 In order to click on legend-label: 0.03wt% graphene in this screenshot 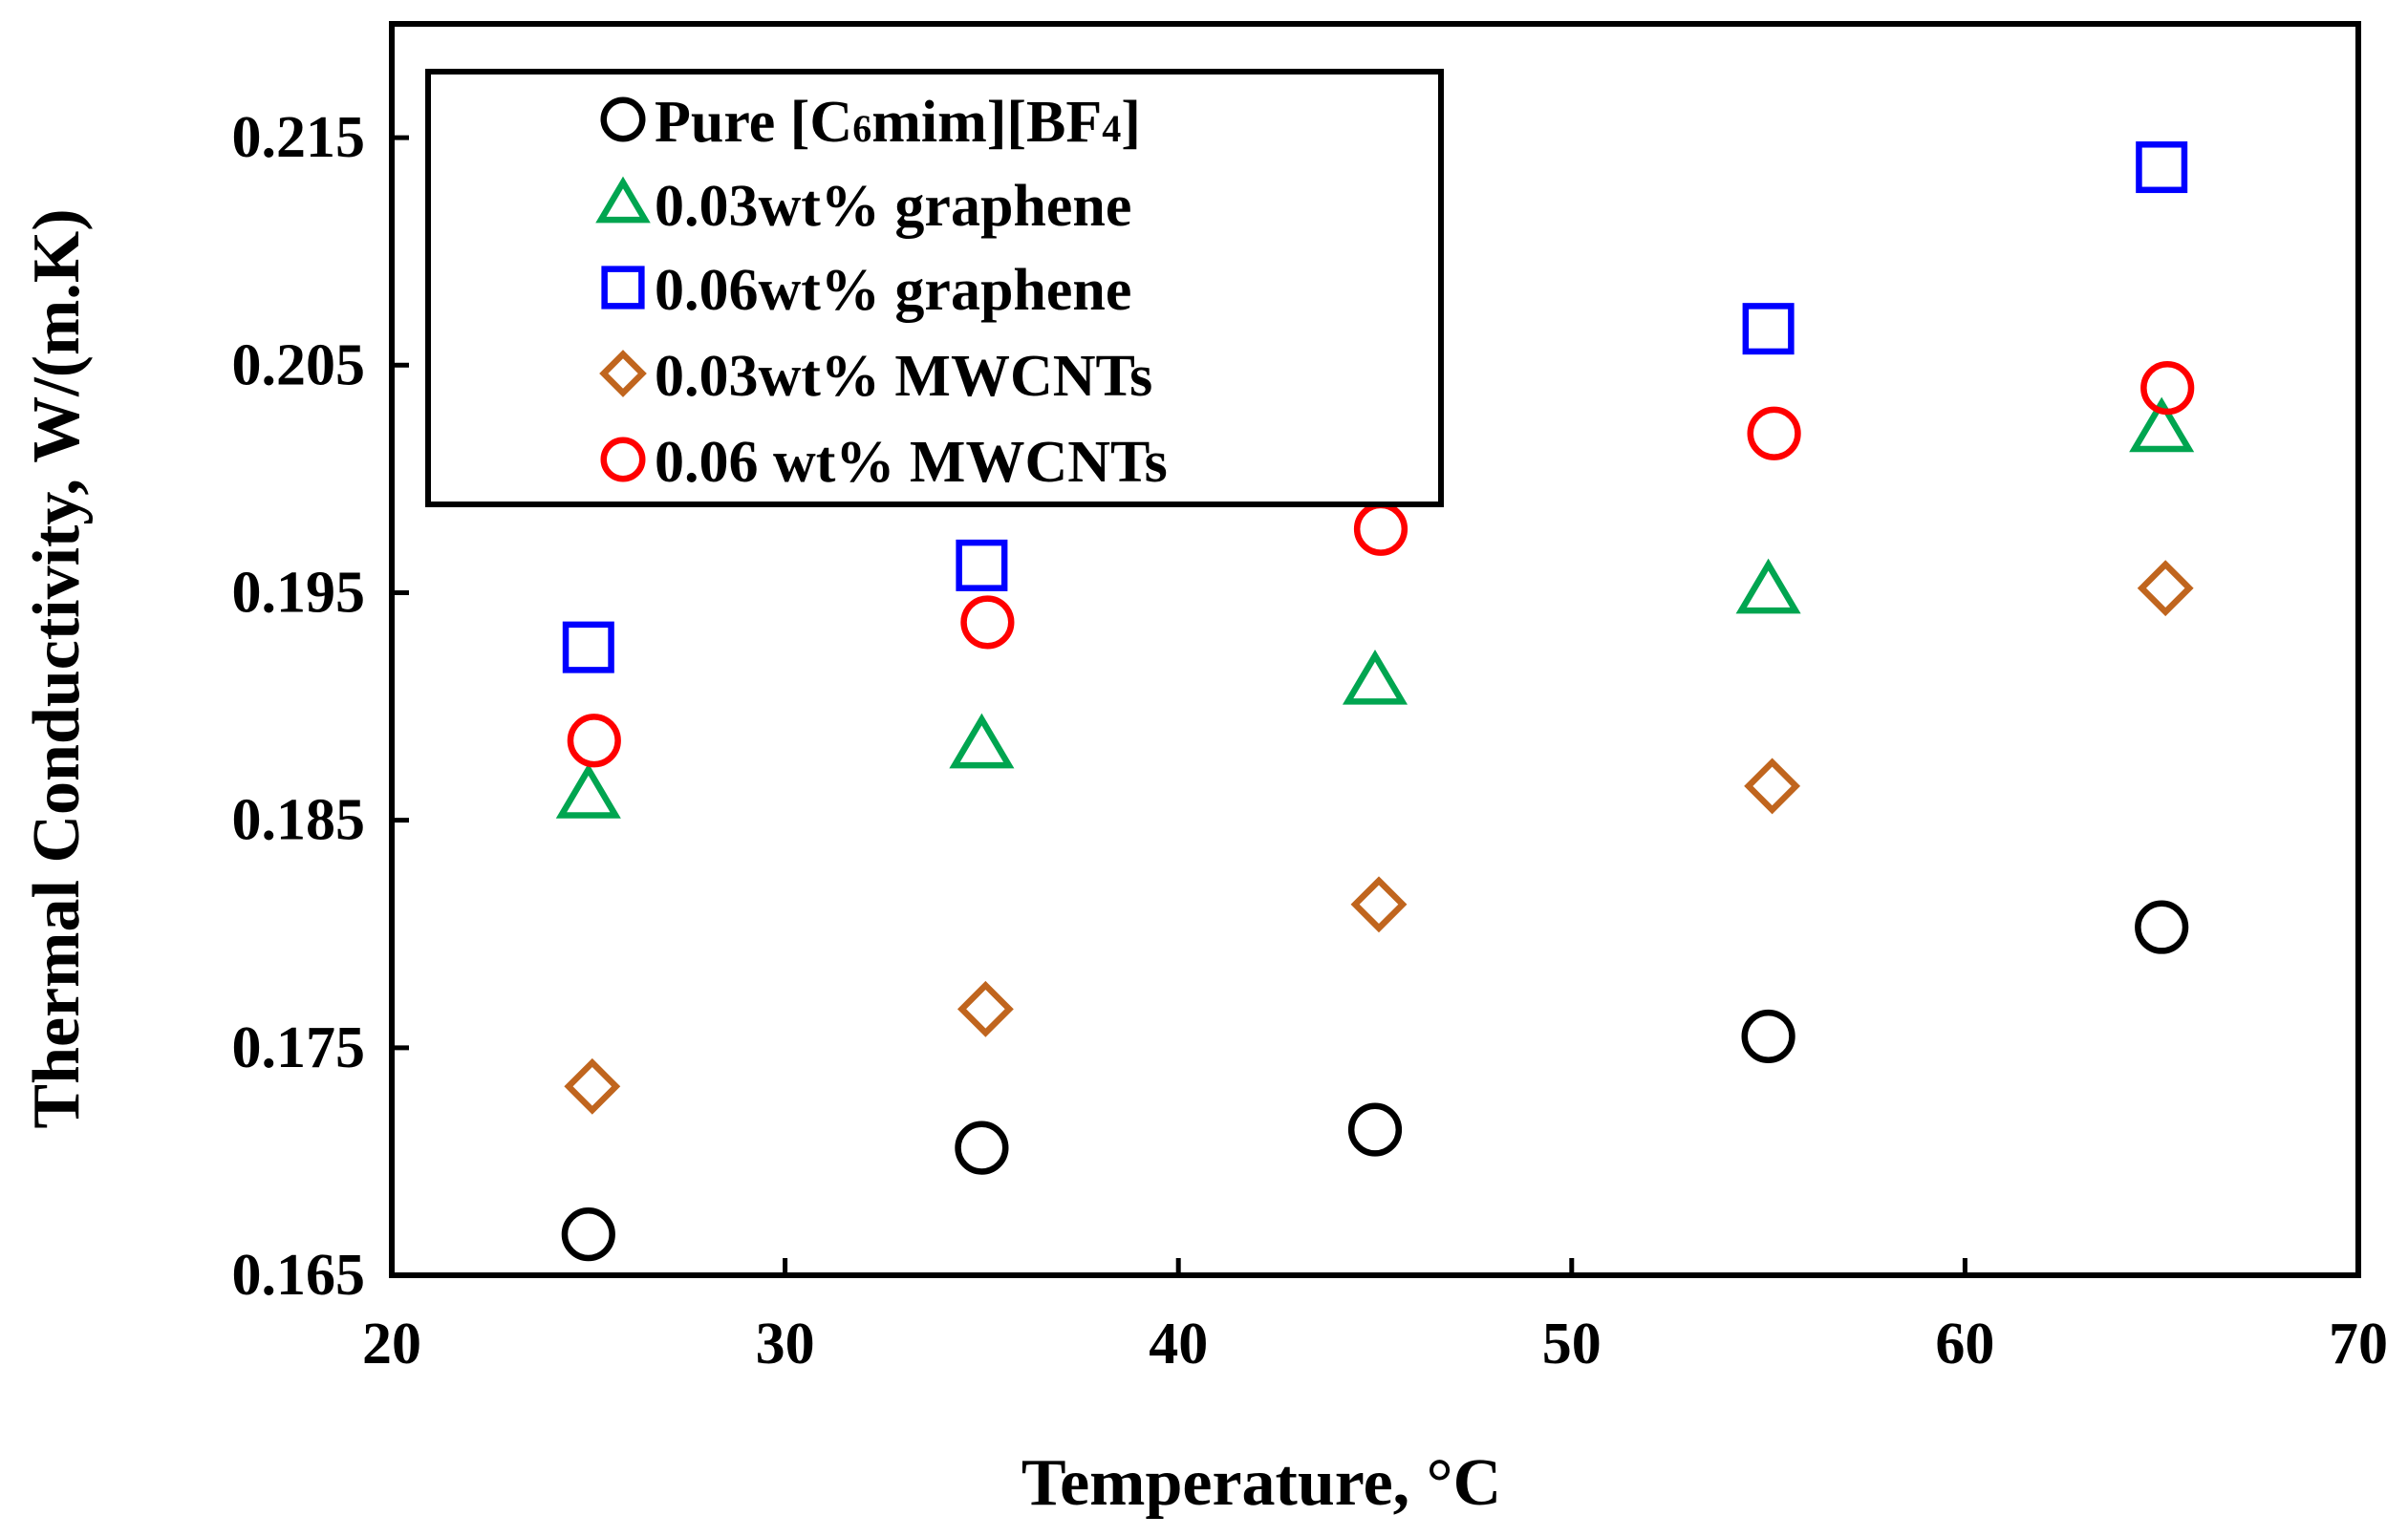, I will do `click(893, 206)`.